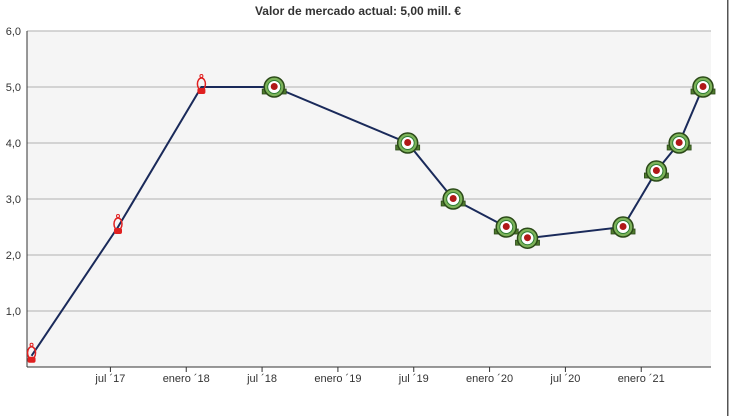  I want to click on x-tick-label: jul ´18, so click(261, 379).